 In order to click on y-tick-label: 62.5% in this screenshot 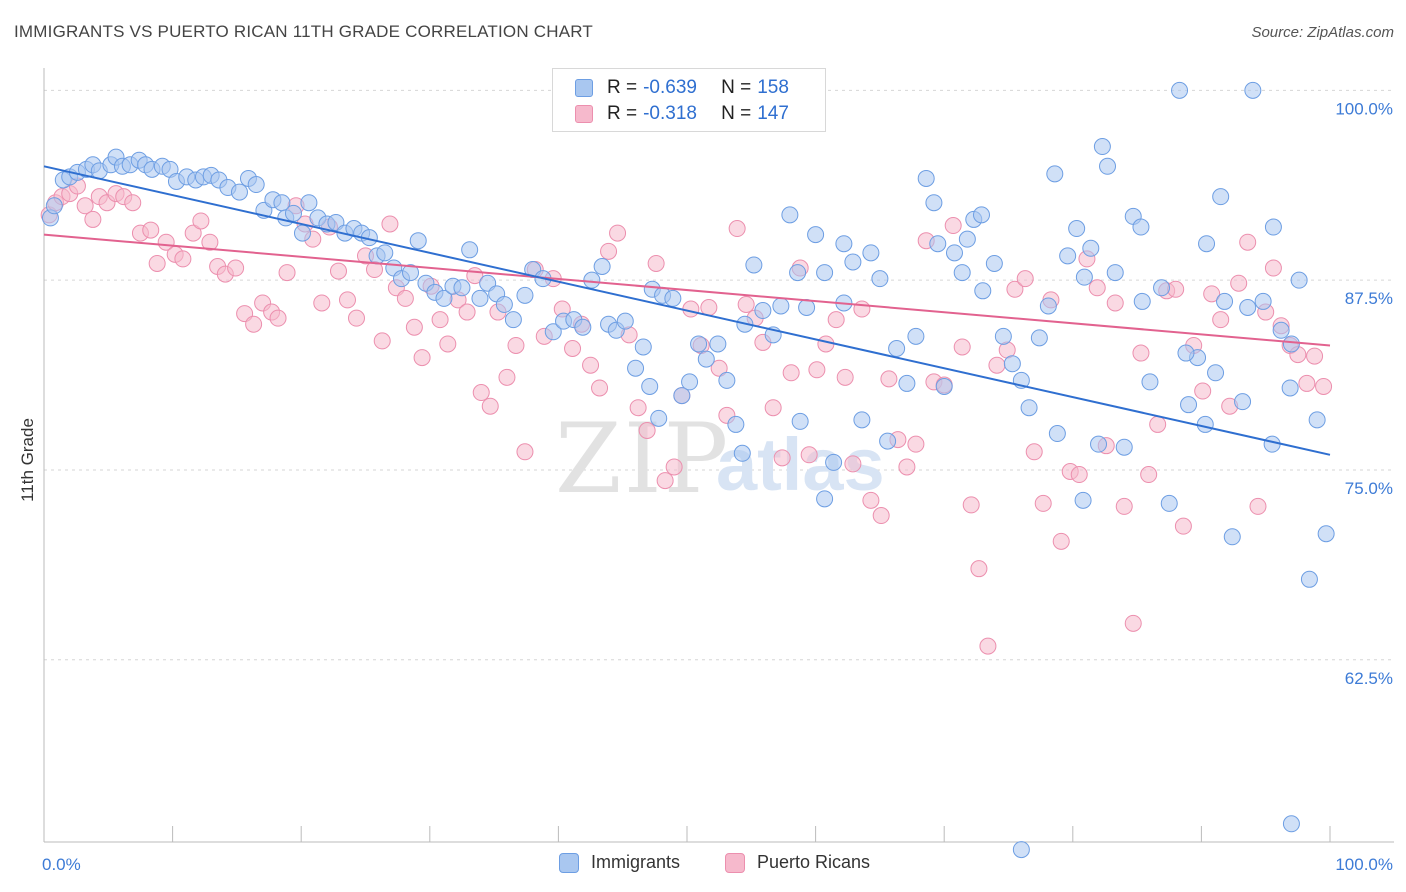, I will do `click(1369, 678)`.